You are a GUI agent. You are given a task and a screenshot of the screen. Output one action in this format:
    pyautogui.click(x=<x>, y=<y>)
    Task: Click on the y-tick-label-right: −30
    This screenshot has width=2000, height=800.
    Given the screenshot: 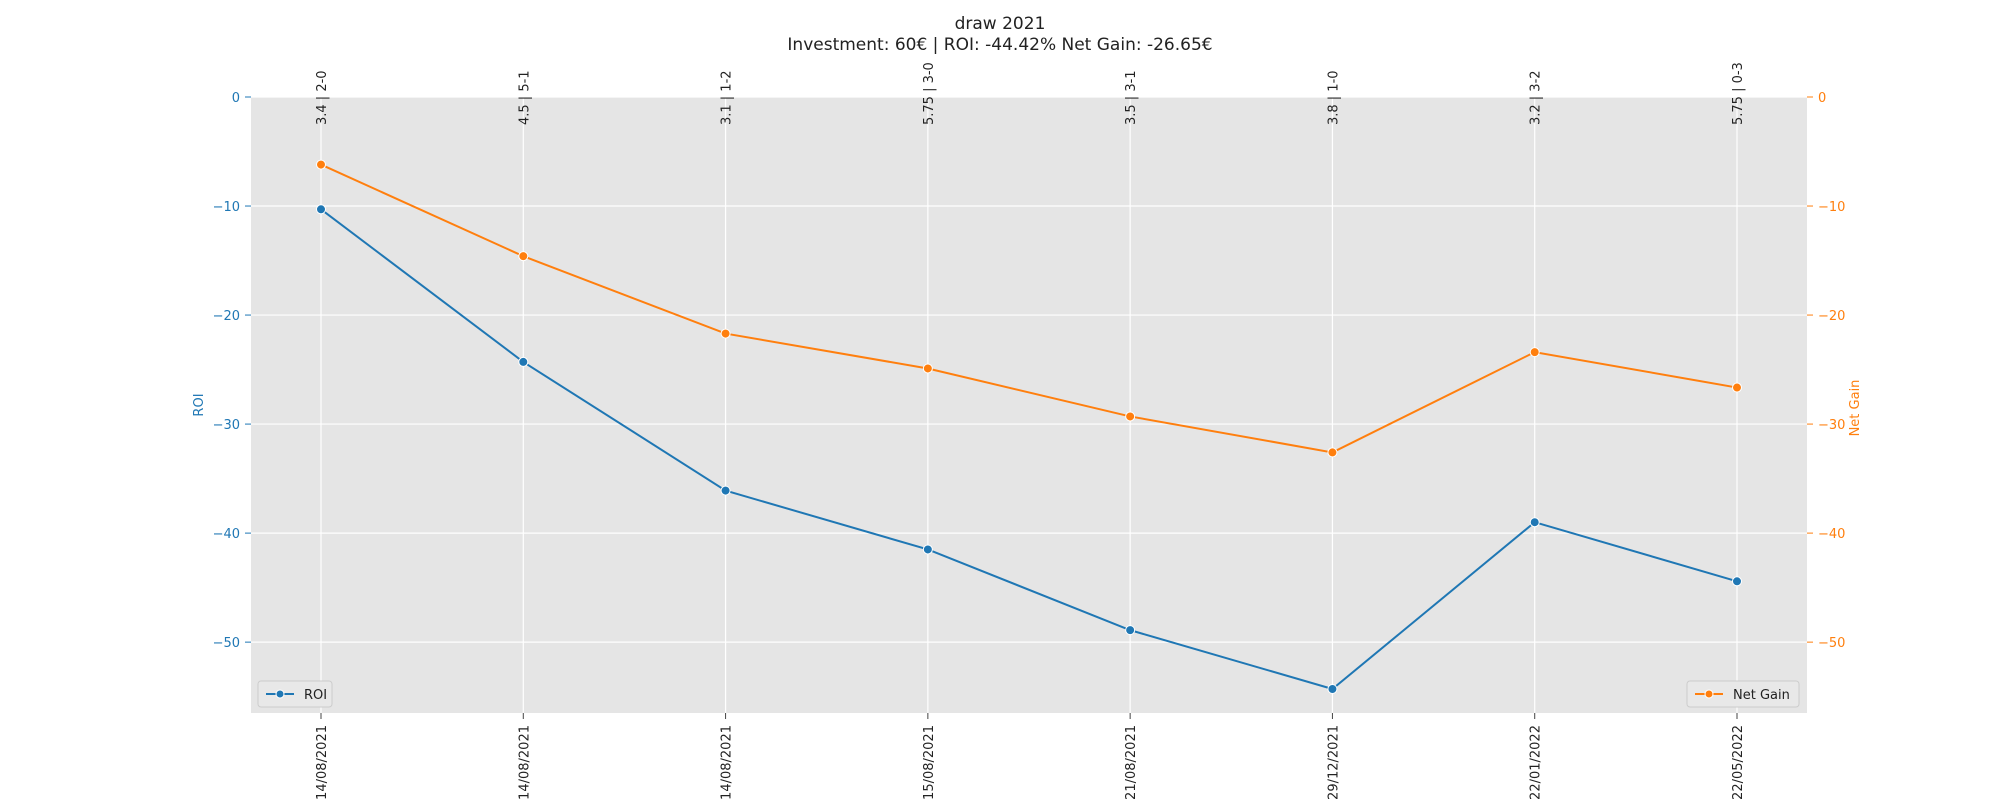 What is the action you would take?
    pyautogui.click(x=1831, y=425)
    